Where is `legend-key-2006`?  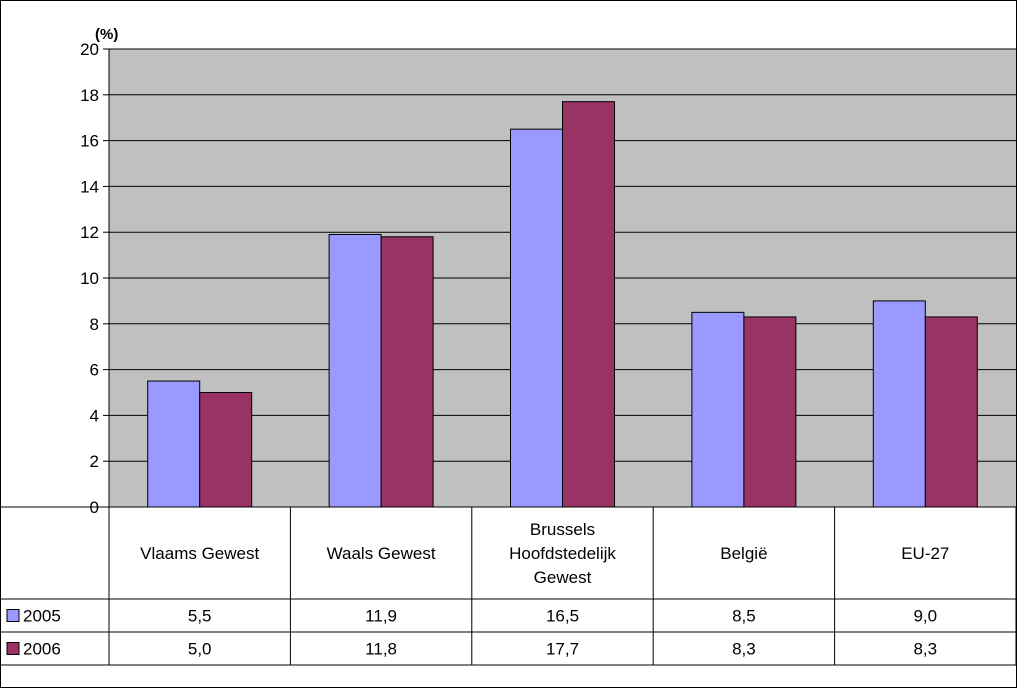 legend-key-2006 is located at coordinates (13, 648).